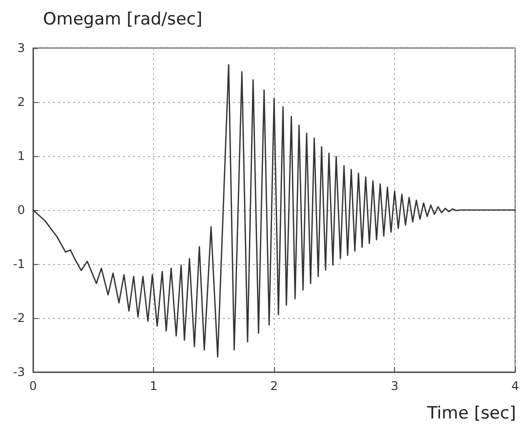 This screenshot has width=522, height=430. I want to click on y-tick-label: -3, so click(19, 372).